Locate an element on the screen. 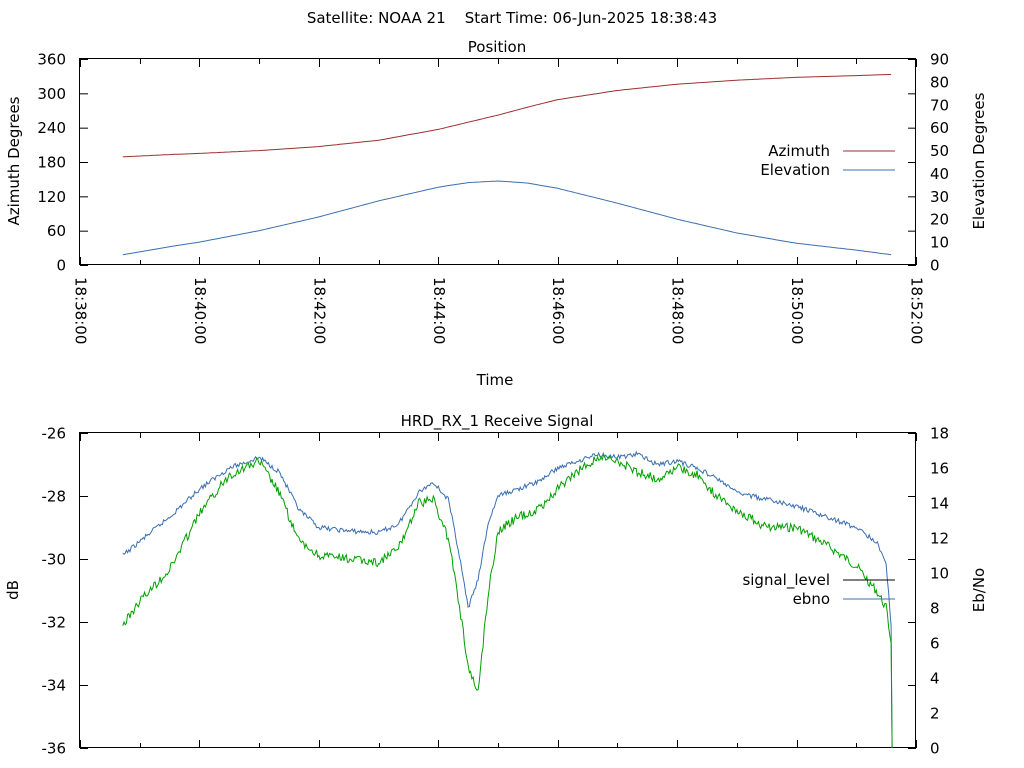  x-tick-label: 18:42:00 is located at coordinates (319, 310).